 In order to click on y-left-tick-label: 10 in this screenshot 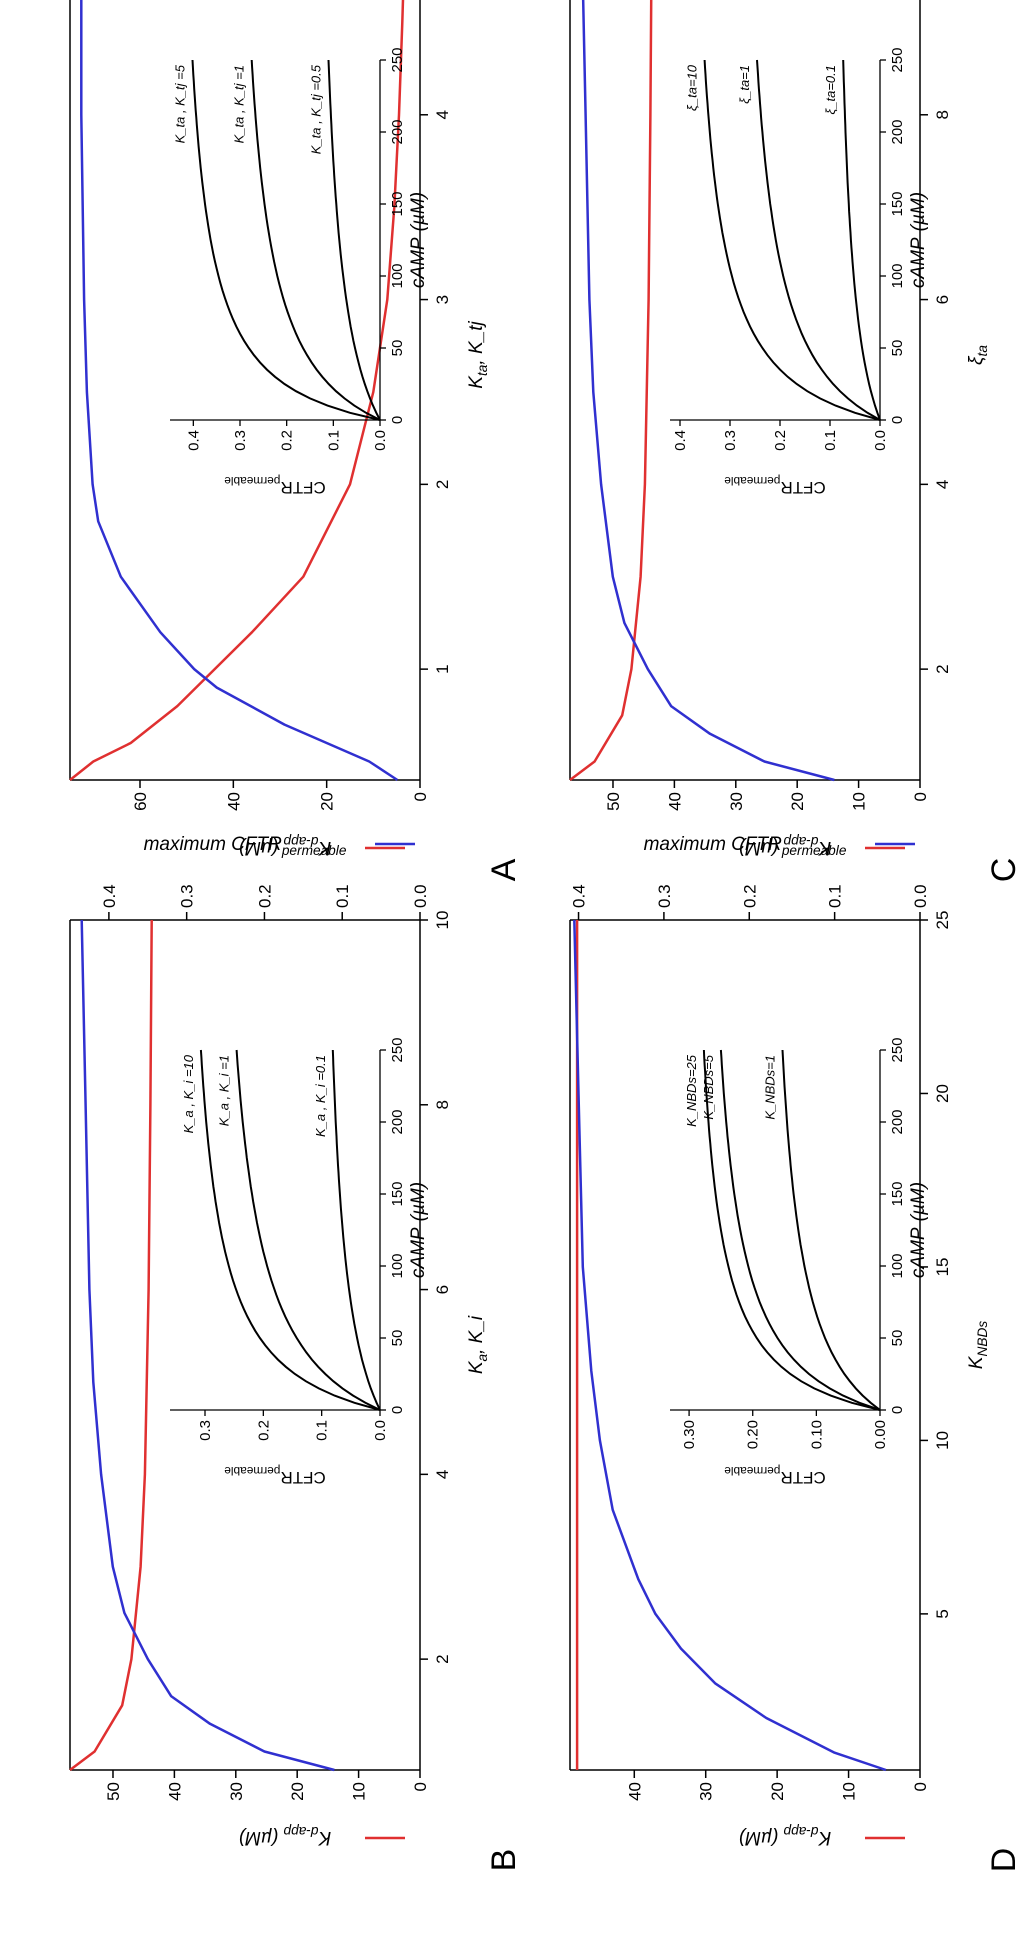, I will do `click(849, 1791)`.